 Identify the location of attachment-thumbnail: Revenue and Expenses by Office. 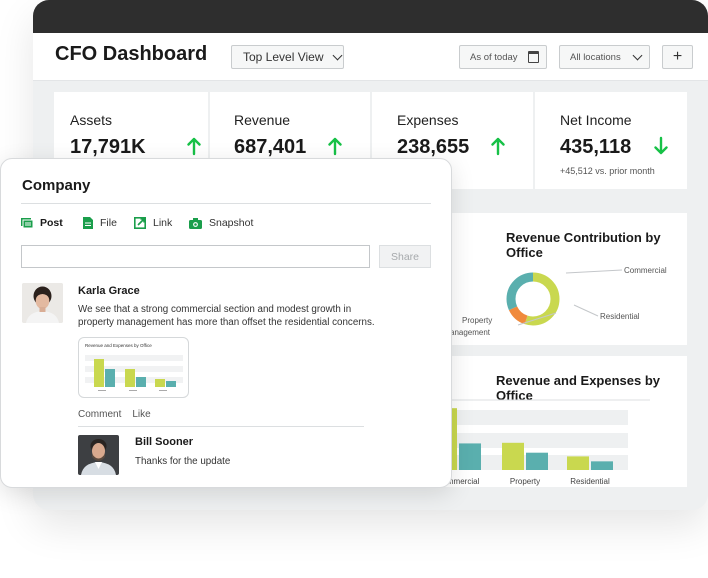
(133, 367).